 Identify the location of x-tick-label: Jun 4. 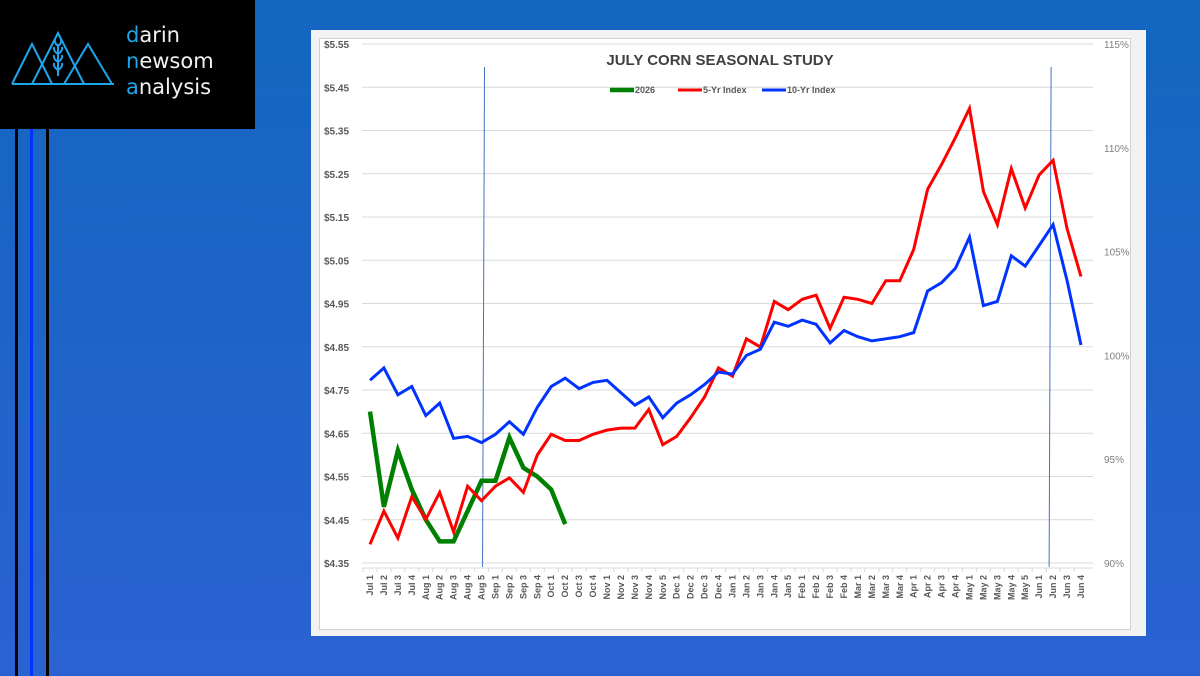
(1081, 587).